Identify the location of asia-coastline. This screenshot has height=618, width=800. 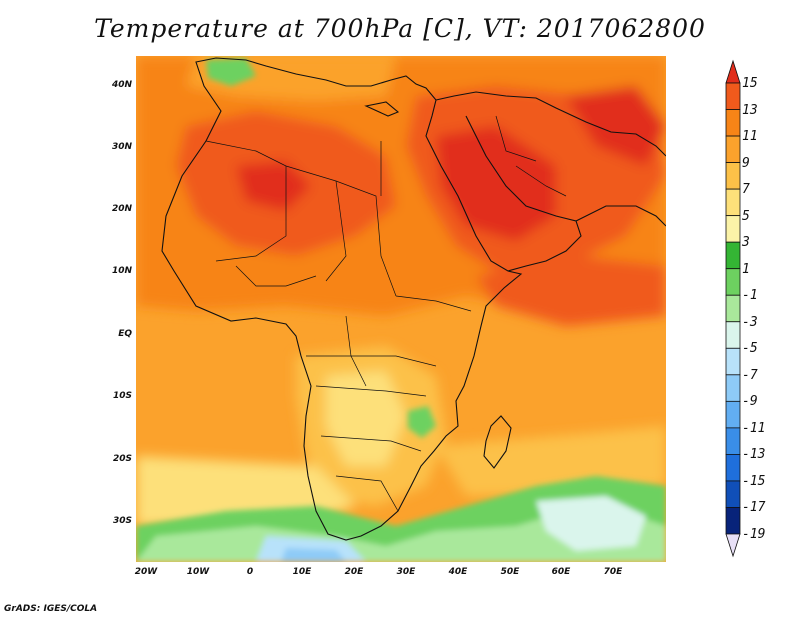
(550, 124).